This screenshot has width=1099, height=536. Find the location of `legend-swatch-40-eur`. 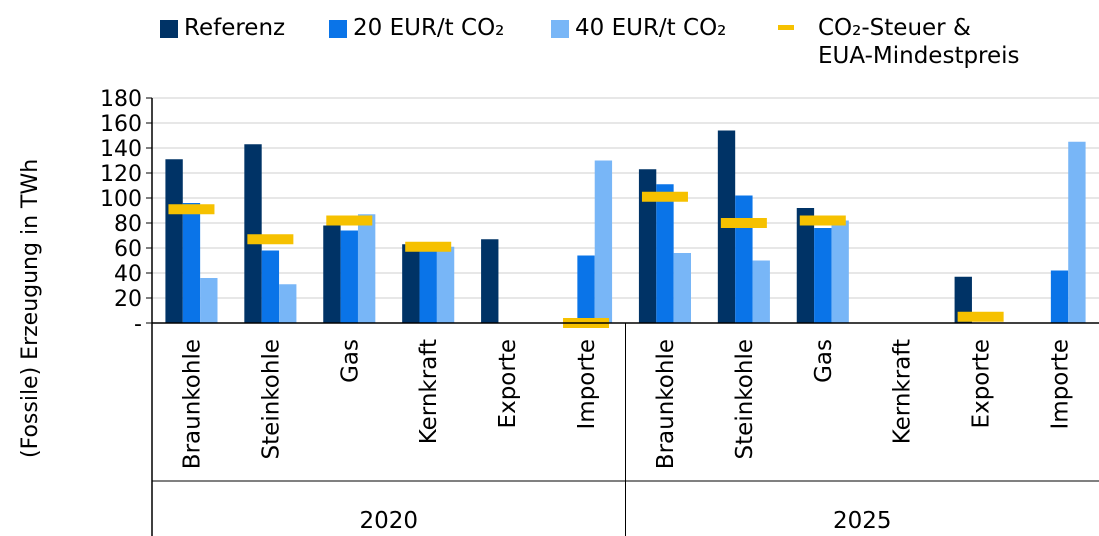

legend-swatch-40-eur is located at coordinates (560, 29).